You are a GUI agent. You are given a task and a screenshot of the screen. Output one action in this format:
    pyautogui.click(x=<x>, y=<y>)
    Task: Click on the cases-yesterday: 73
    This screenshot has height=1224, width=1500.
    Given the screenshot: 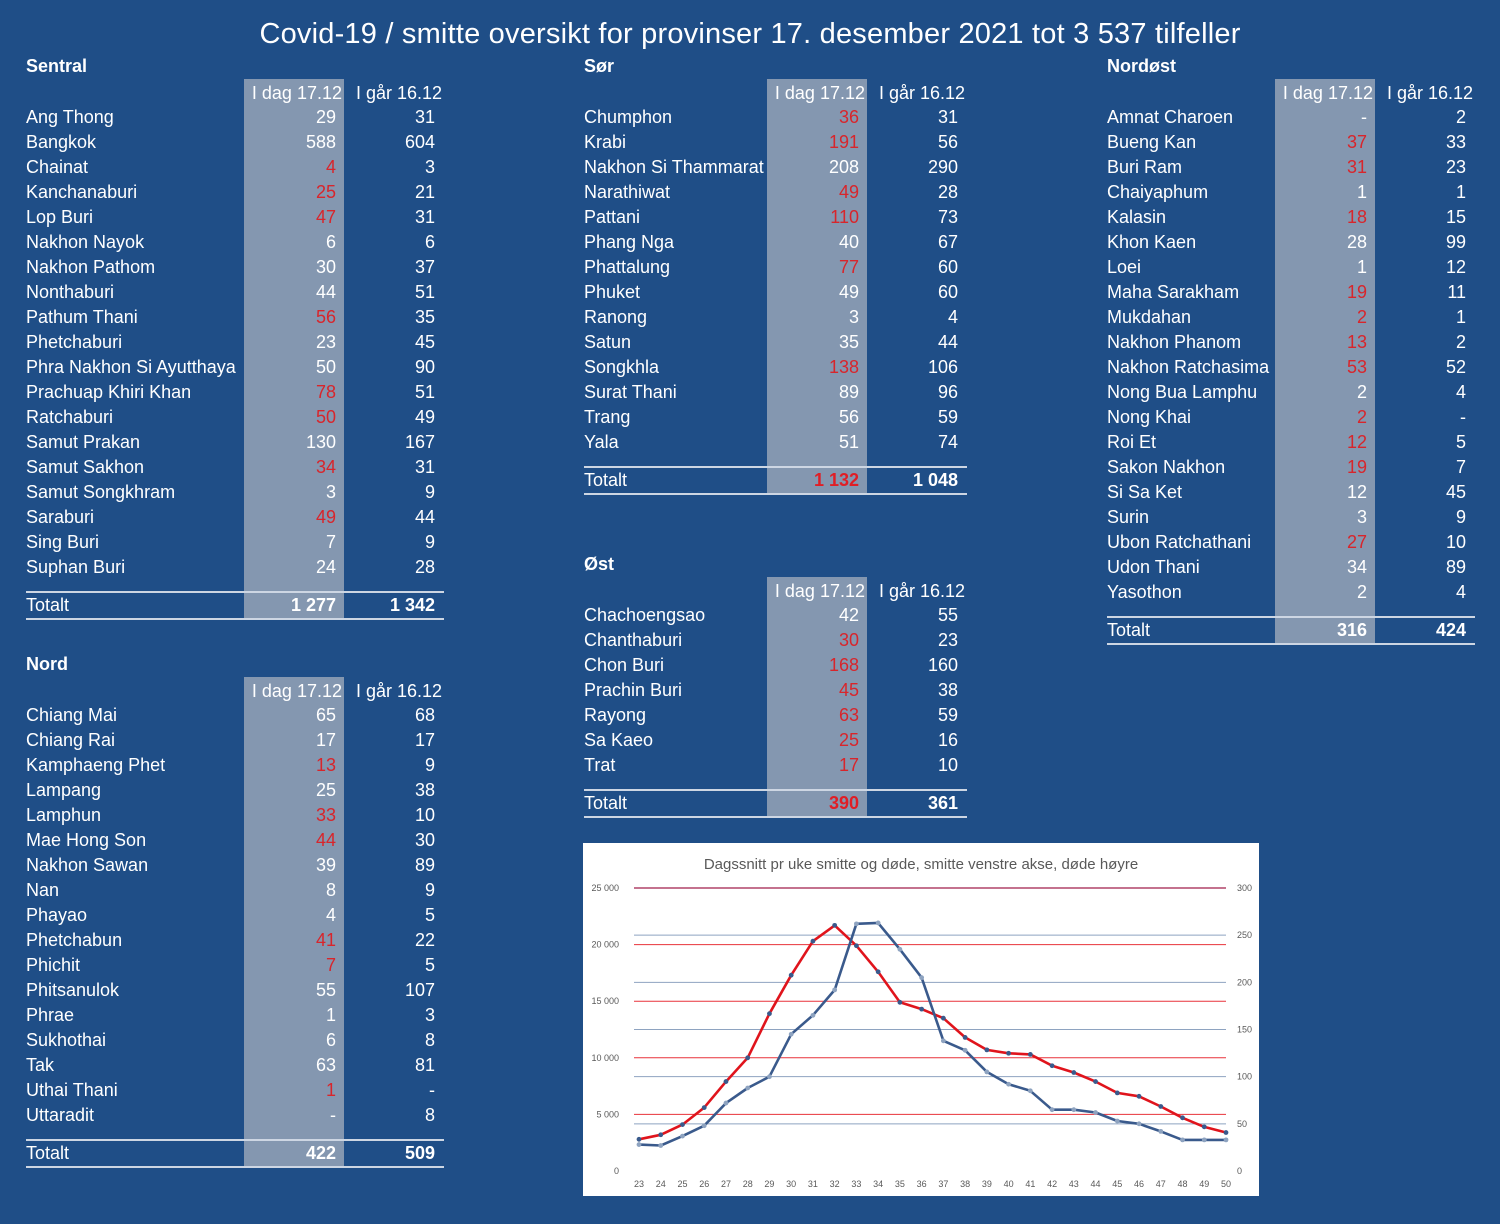 What is the action you would take?
    pyautogui.click(x=947, y=217)
    